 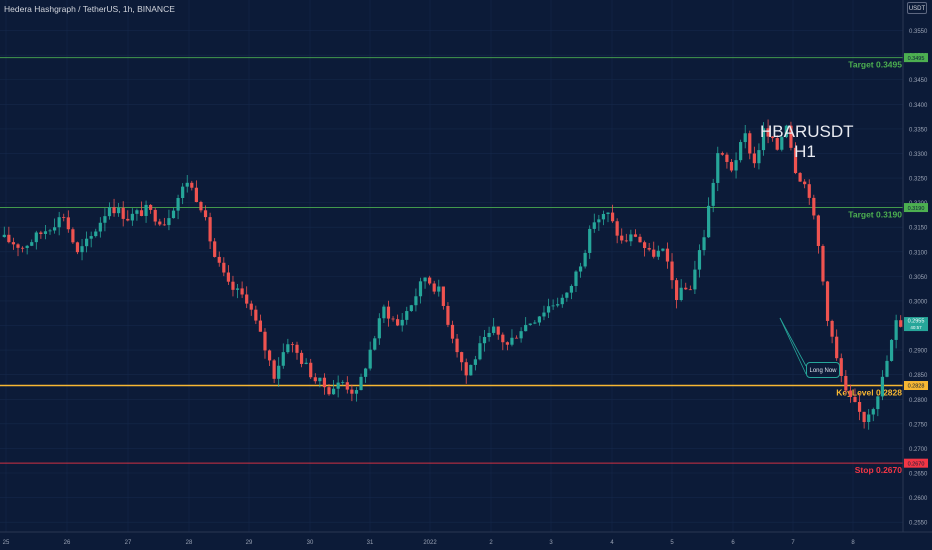 What do you see at coordinates (918, 229) in the screenshot?
I see `y-tick-label: 0.3150` at bounding box center [918, 229].